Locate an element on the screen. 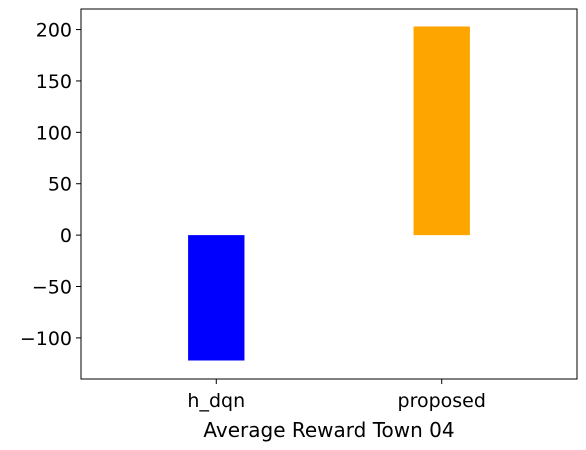  y-tick-label: 200 is located at coordinates (54, 31).